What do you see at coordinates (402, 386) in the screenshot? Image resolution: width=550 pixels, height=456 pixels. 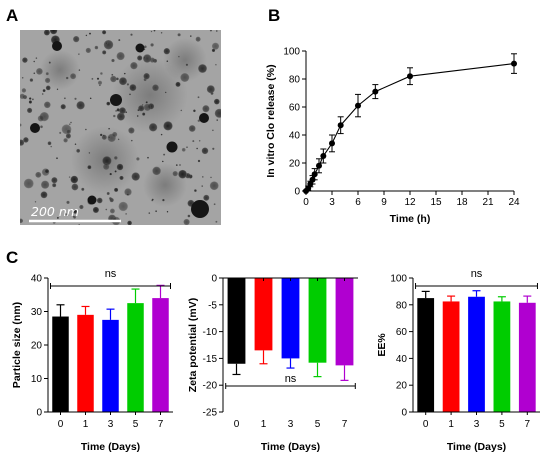 I see `y-tick-label: 20` at bounding box center [402, 386].